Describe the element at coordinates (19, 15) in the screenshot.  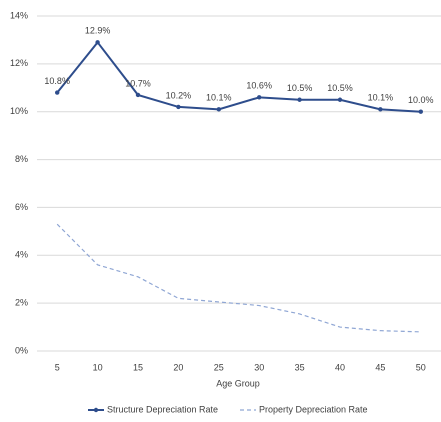
I see `y-tick-label: 14%` at that location.